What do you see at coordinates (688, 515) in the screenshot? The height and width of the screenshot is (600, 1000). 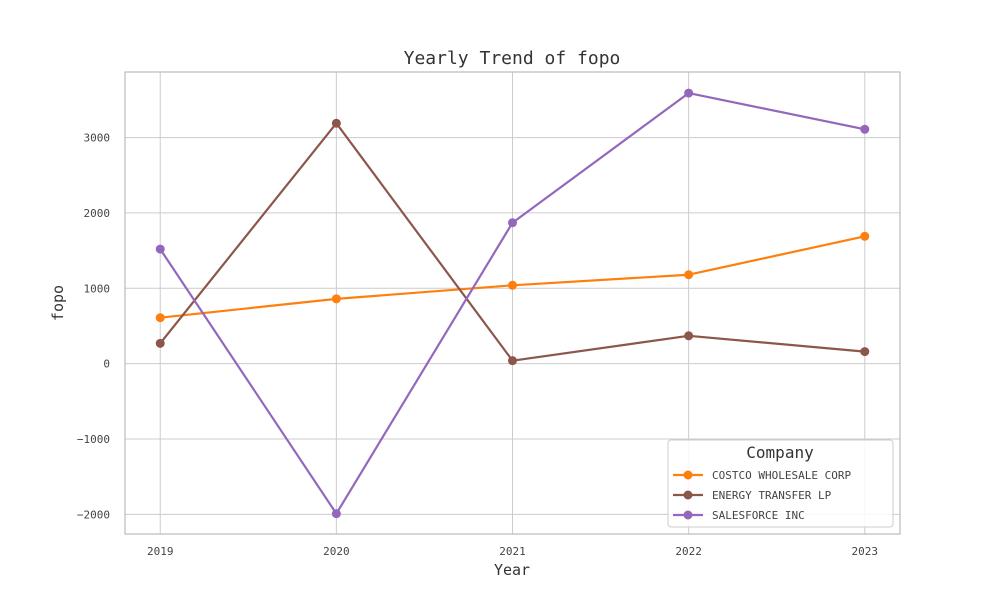 I see `legend-swatch-marker-salesforce-inc` at bounding box center [688, 515].